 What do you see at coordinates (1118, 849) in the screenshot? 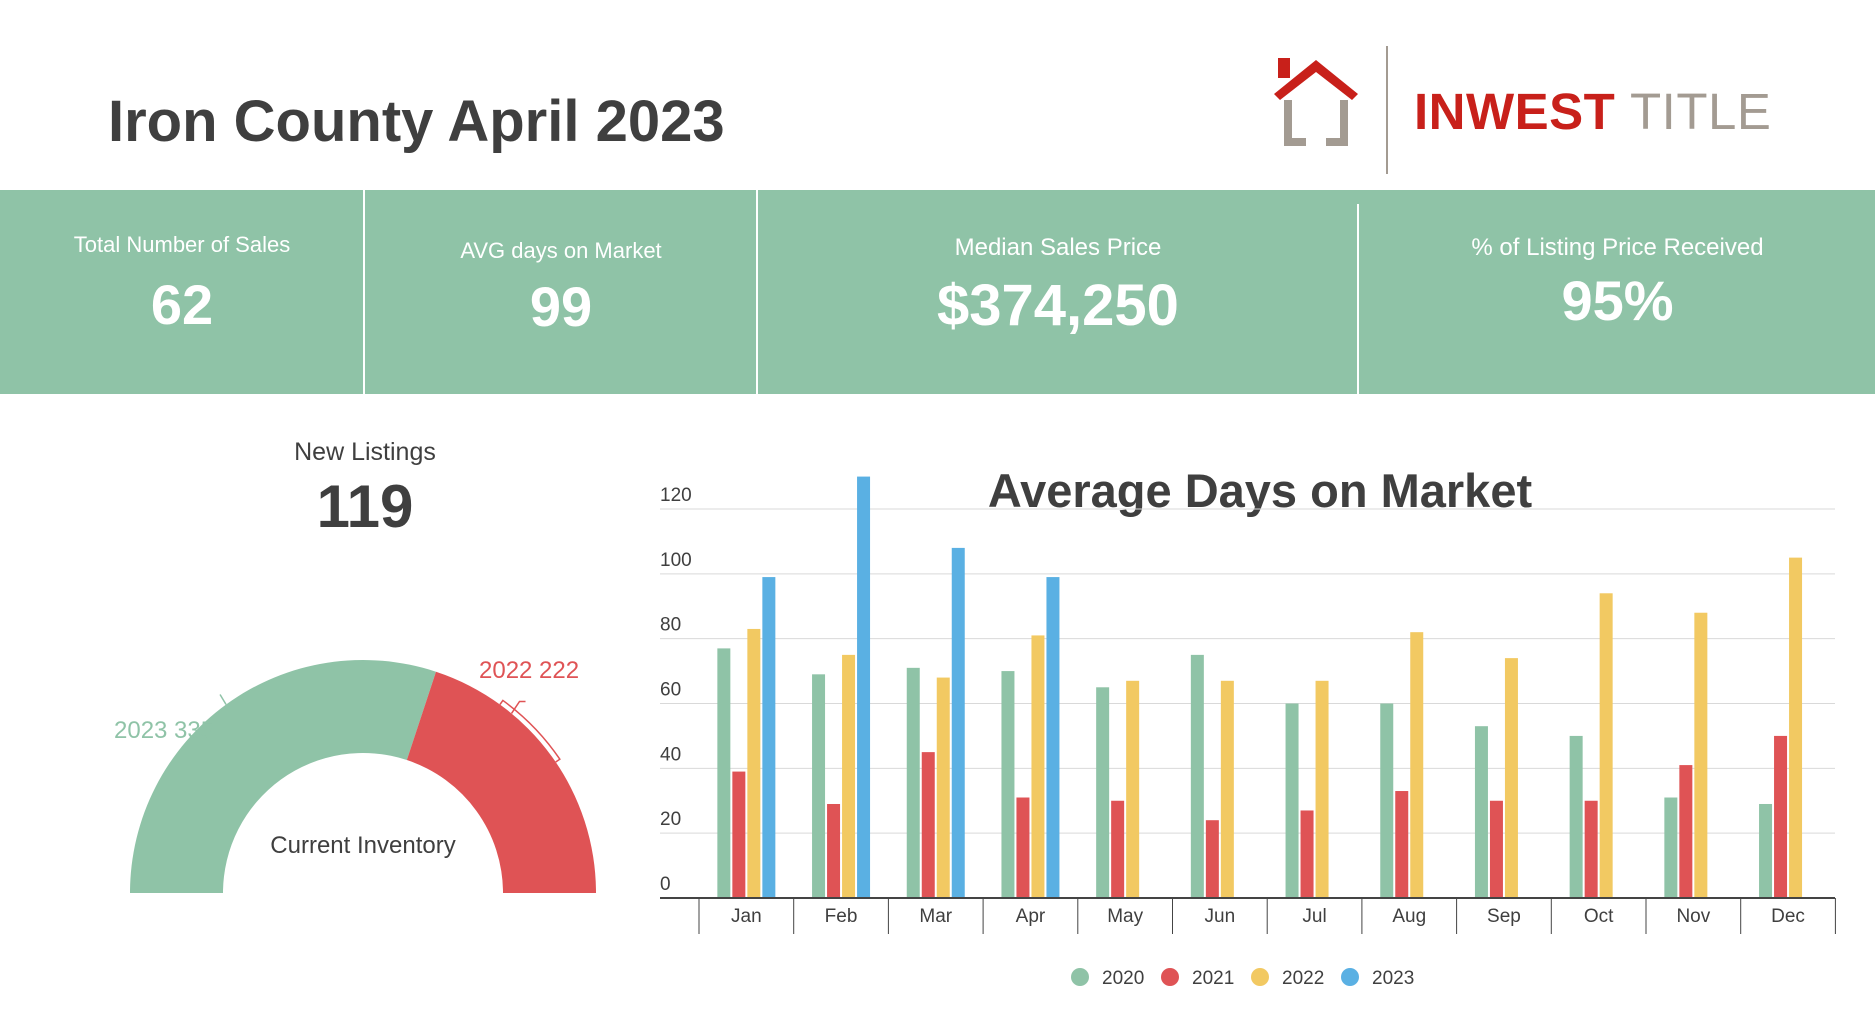
I see `bar-2021-may` at bounding box center [1118, 849].